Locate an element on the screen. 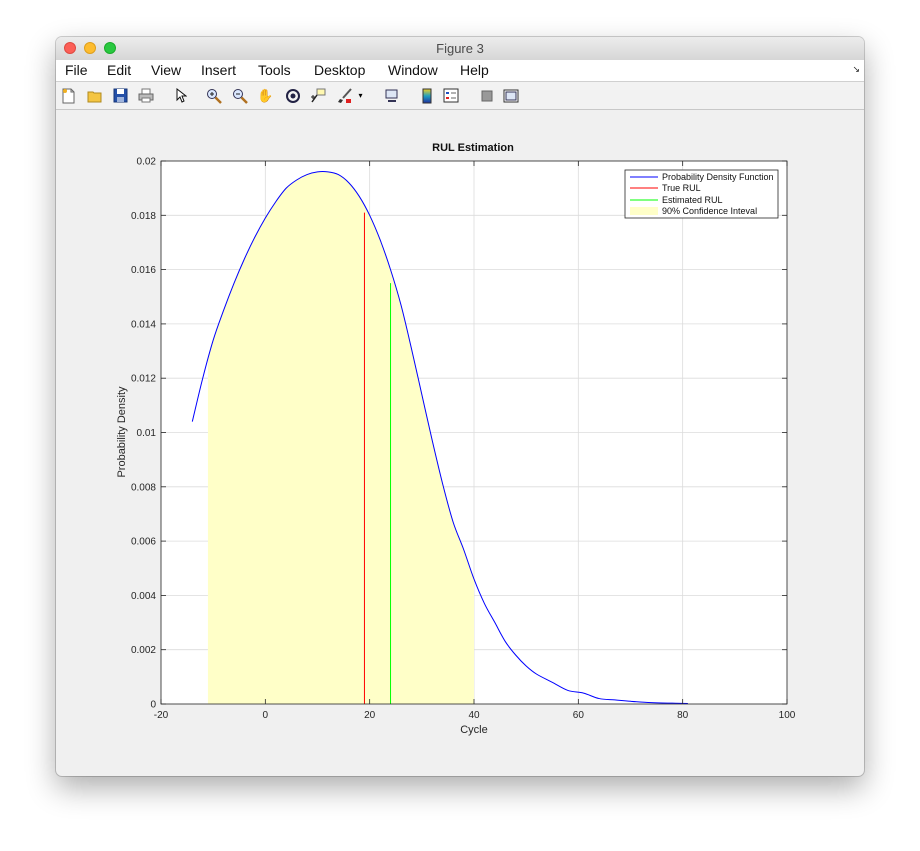 This screenshot has height=851, width=920. y-tick-label: 0.014 is located at coordinates (143, 324).